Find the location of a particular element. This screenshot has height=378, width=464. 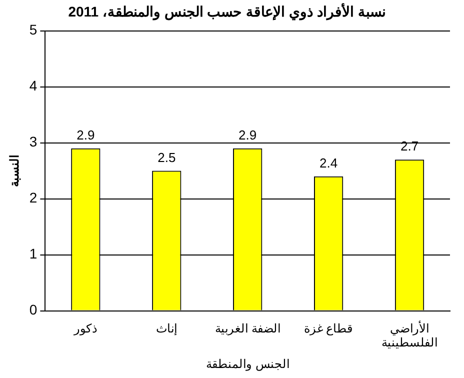

x-axis-title: الجنس والمنطقة is located at coordinates (248, 364).